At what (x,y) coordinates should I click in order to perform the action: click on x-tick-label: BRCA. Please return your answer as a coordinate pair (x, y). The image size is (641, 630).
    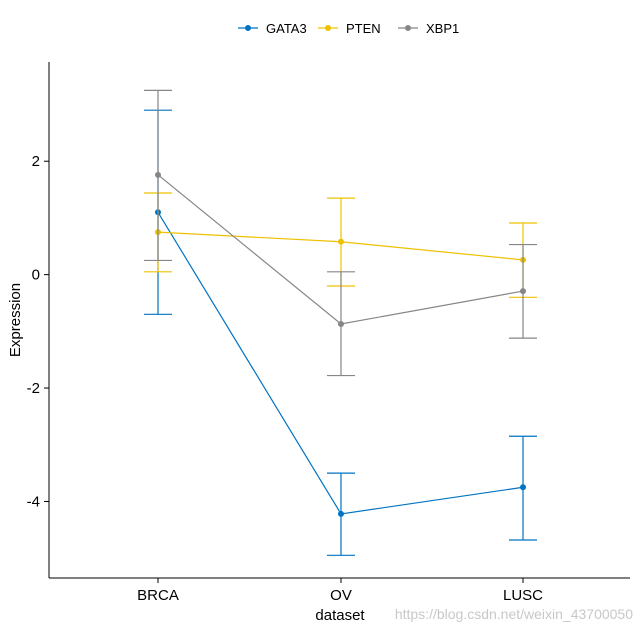
    Looking at the image, I should click on (158, 595).